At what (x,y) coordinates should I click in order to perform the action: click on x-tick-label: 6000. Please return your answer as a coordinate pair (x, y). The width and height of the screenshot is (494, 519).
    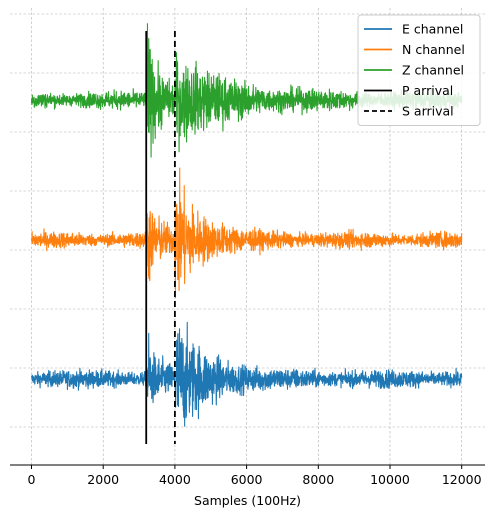
    Looking at the image, I should click on (247, 479).